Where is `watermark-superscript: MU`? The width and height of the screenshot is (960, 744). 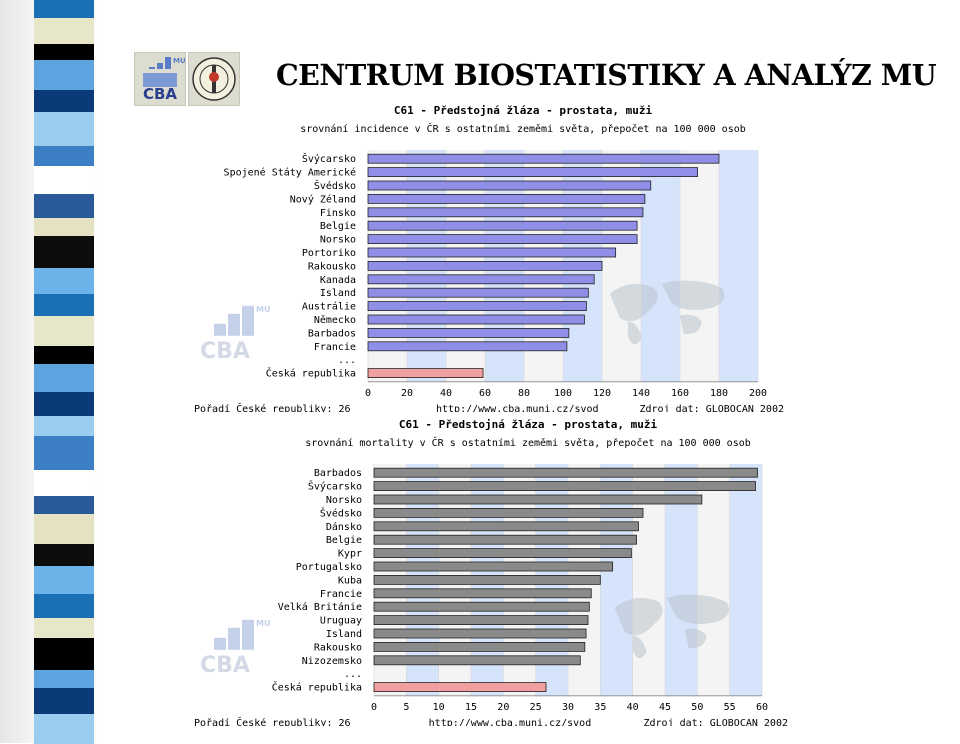 watermark-superscript: MU is located at coordinates (263, 623).